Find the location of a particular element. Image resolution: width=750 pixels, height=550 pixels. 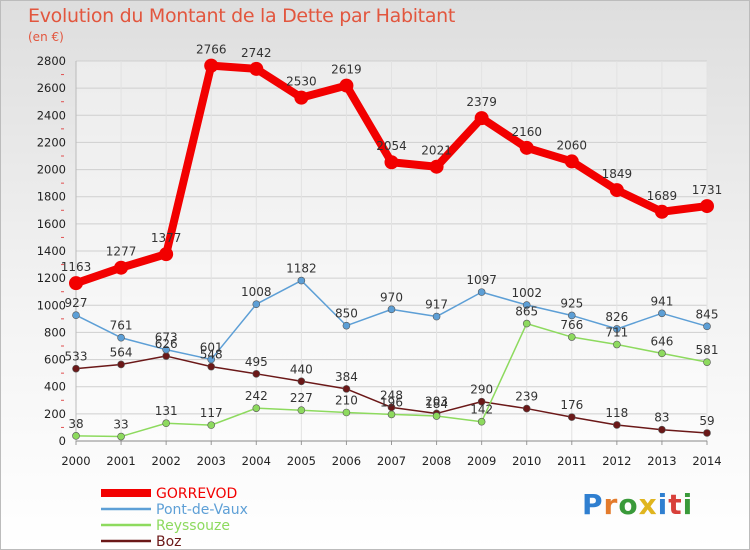

data-label-gorrevod: 2060 is located at coordinates (572, 145).